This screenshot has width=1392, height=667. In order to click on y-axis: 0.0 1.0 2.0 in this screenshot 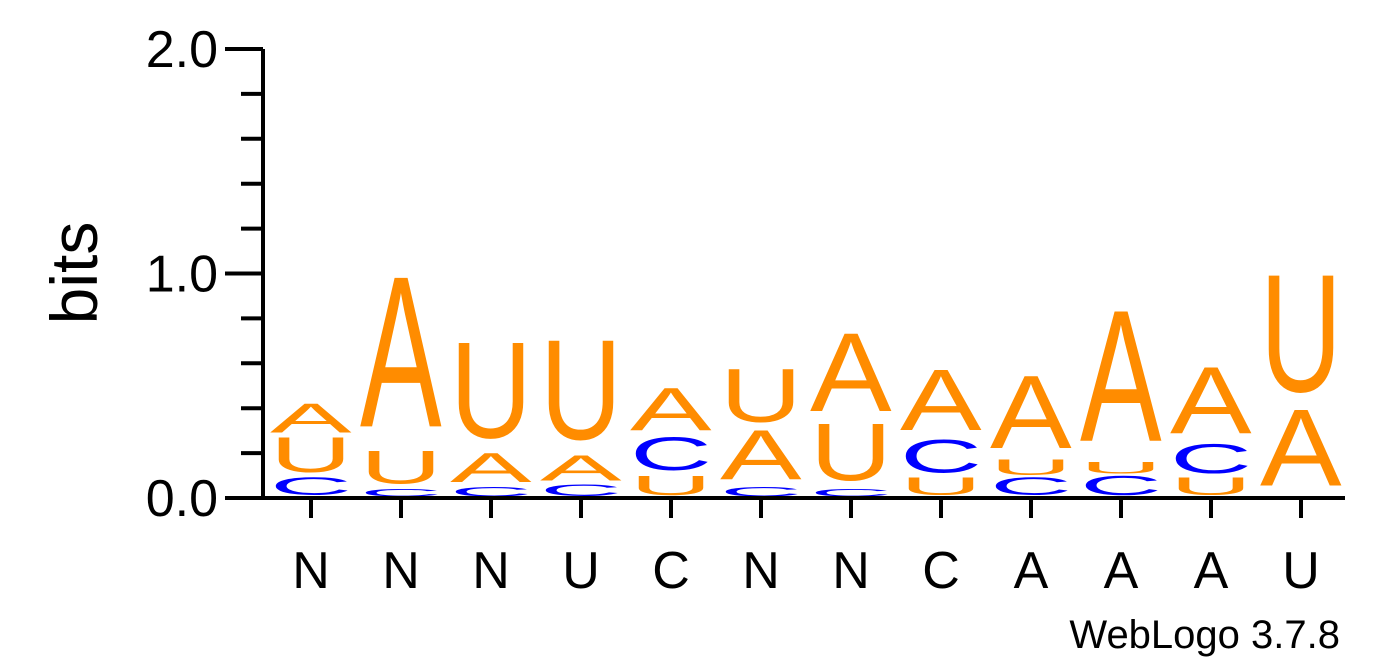, I will do `click(205, 274)`.